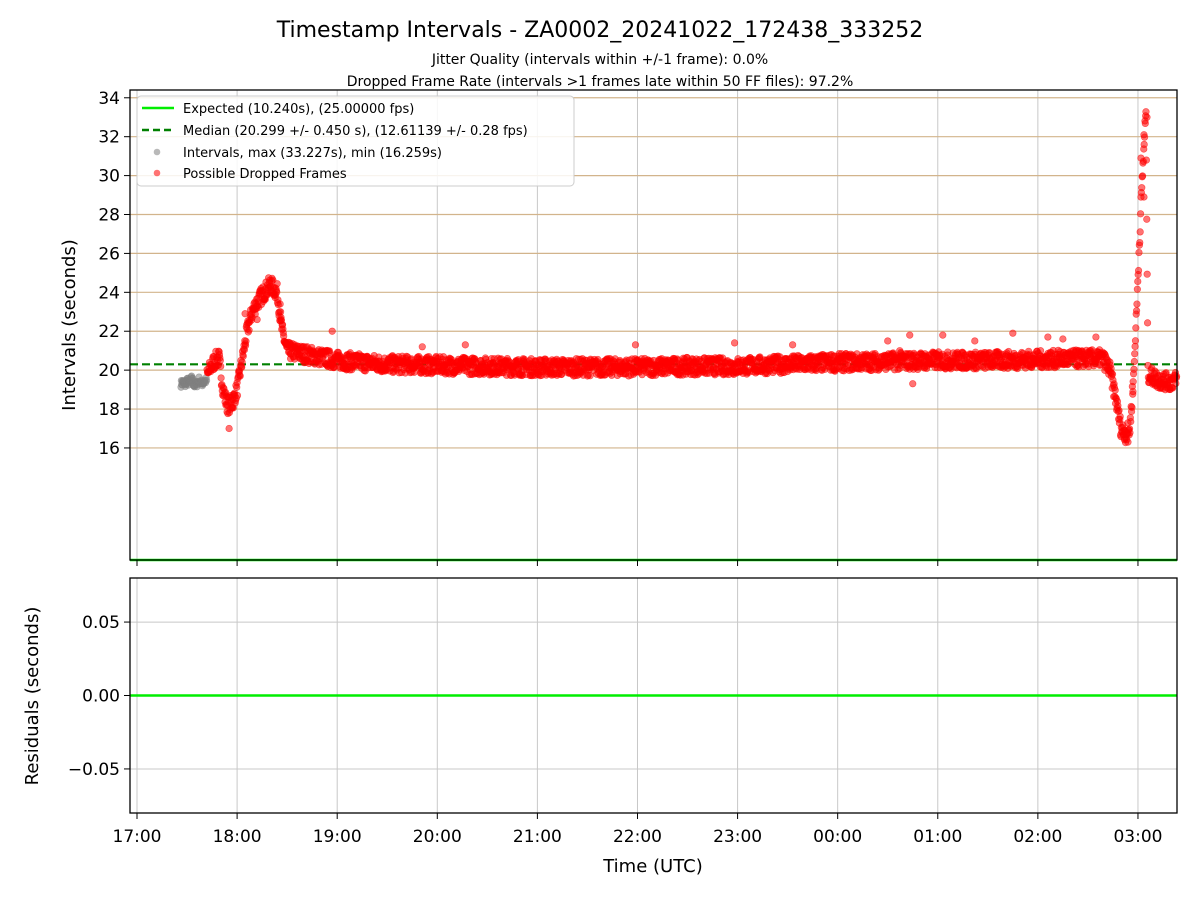  What do you see at coordinates (937, 837) in the screenshot?
I see `x-tick-label: 01:00` at bounding box center [937, 837].